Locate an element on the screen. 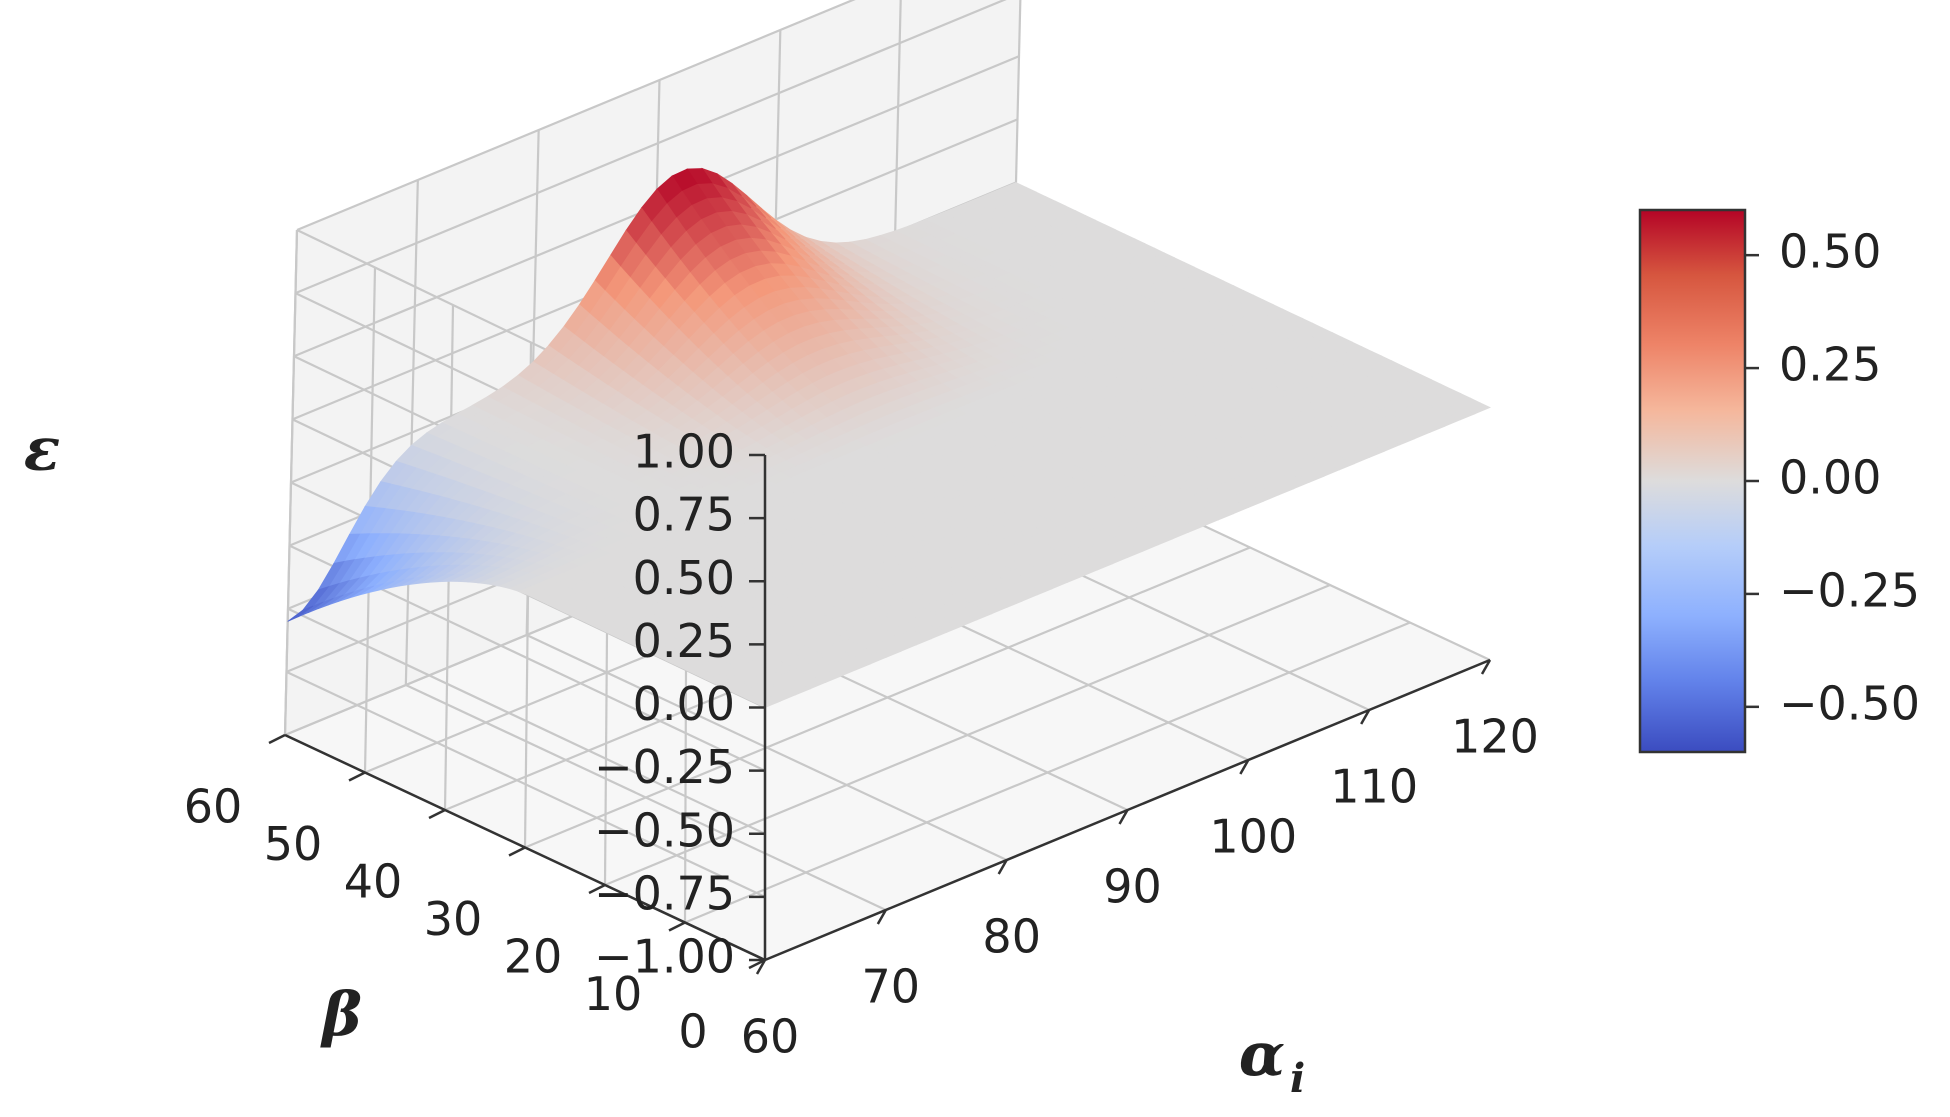  beta-tick-label: 40 is located at coordinates (373, 882).